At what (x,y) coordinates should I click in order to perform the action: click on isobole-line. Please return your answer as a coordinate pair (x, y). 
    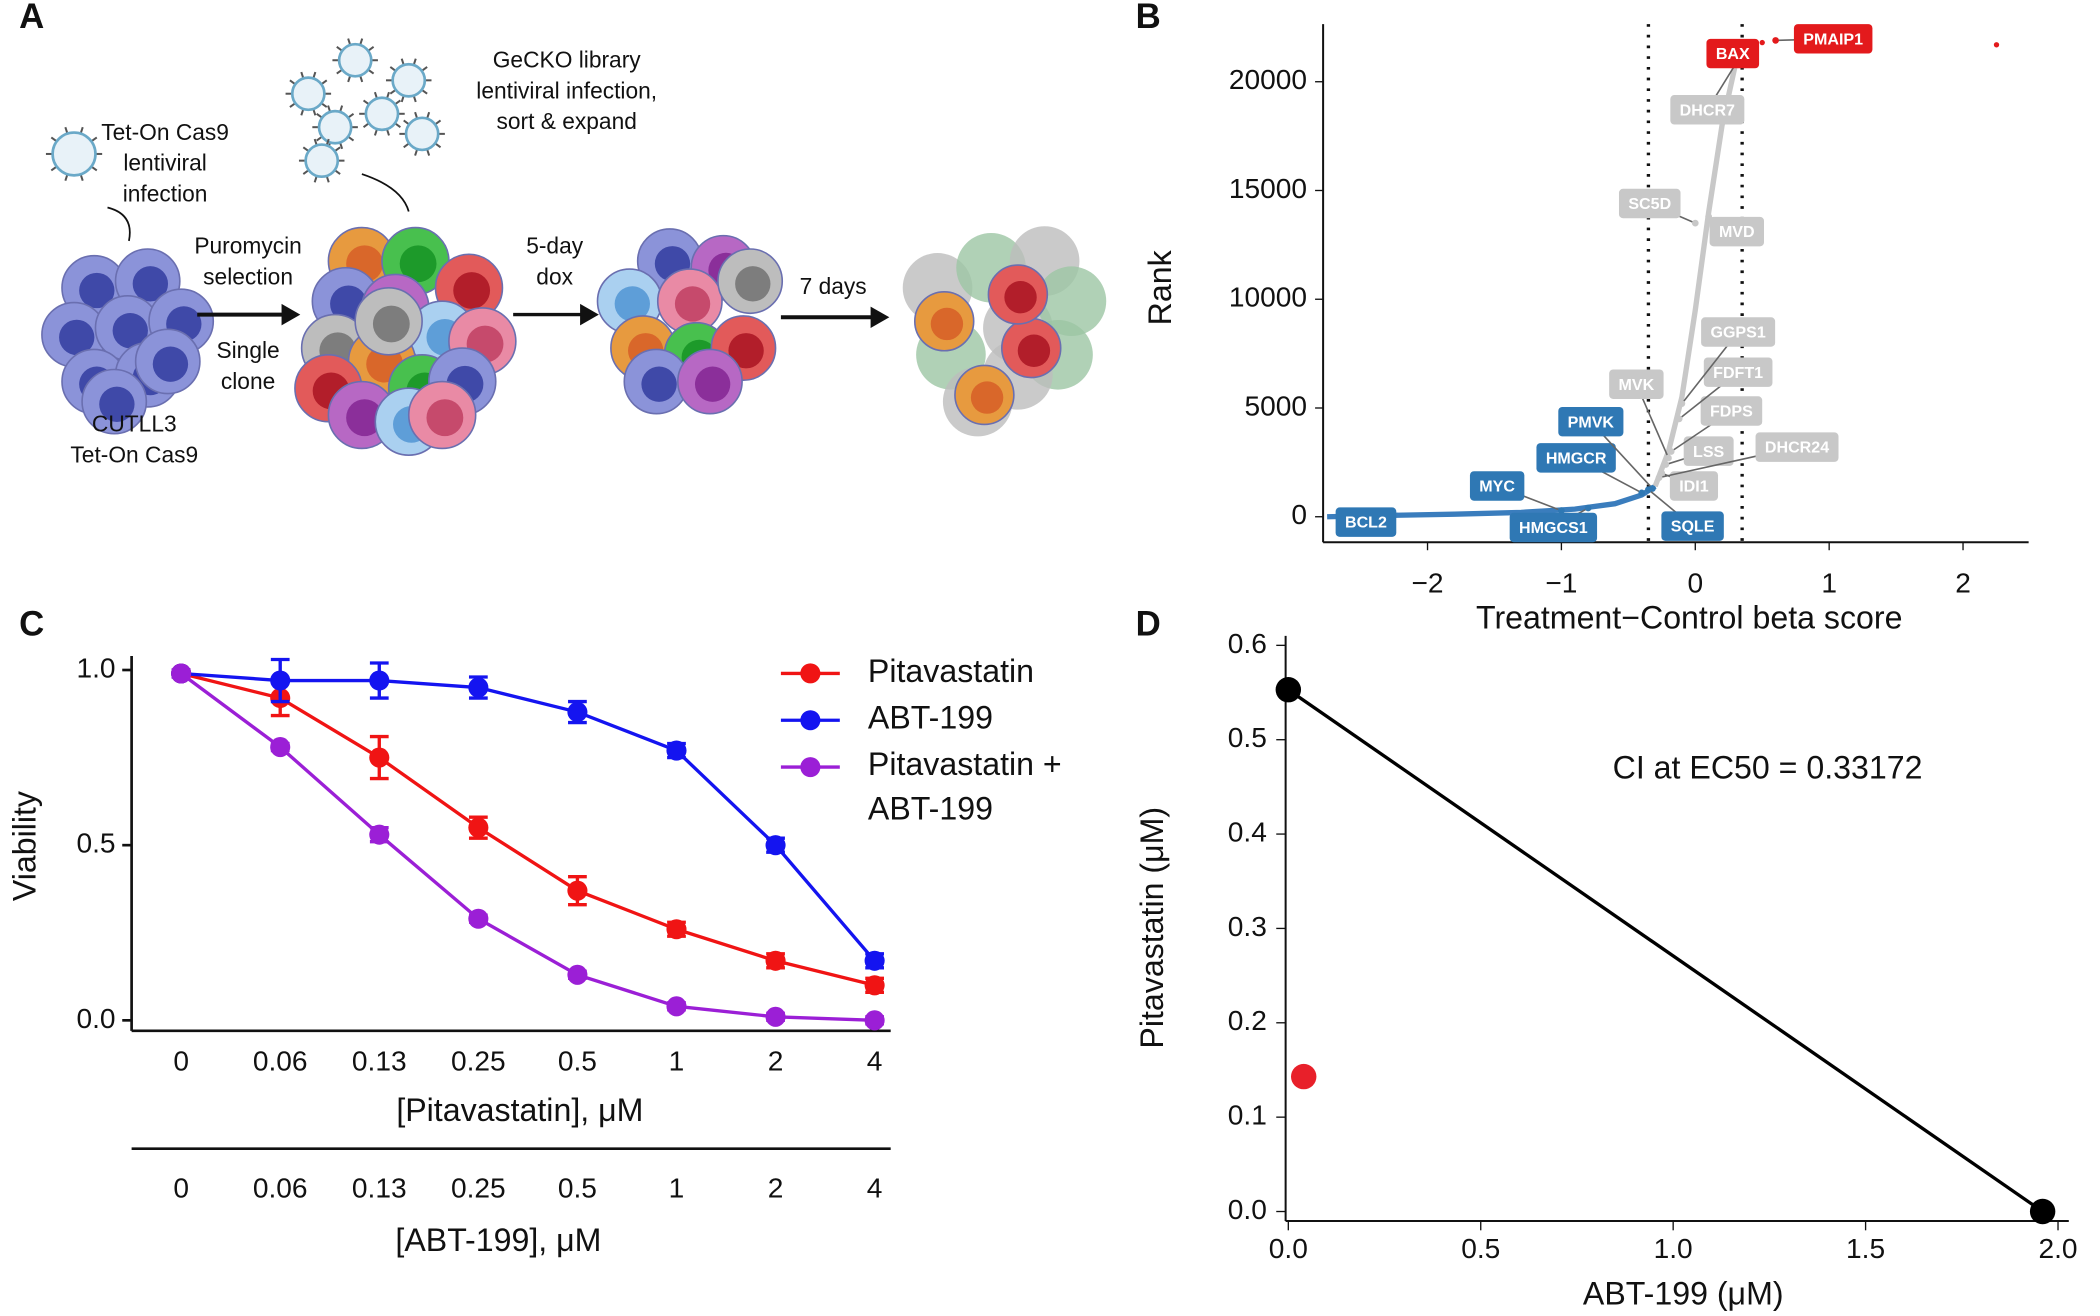
    Looking at the image, I should click on (1665, 950).